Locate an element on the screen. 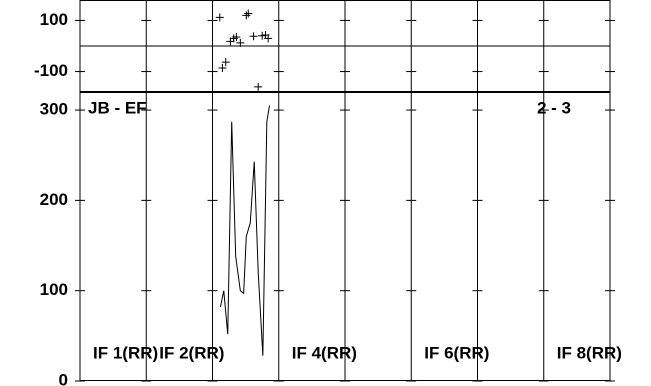  if-label: IF 6(RR) is located at coordinates (456, 352).